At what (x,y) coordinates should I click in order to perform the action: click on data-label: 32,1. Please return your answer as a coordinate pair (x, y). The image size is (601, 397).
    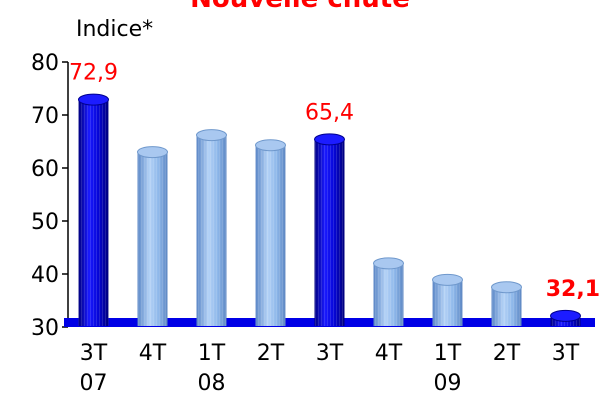
    Looking at the image, I should click on (573, 289).